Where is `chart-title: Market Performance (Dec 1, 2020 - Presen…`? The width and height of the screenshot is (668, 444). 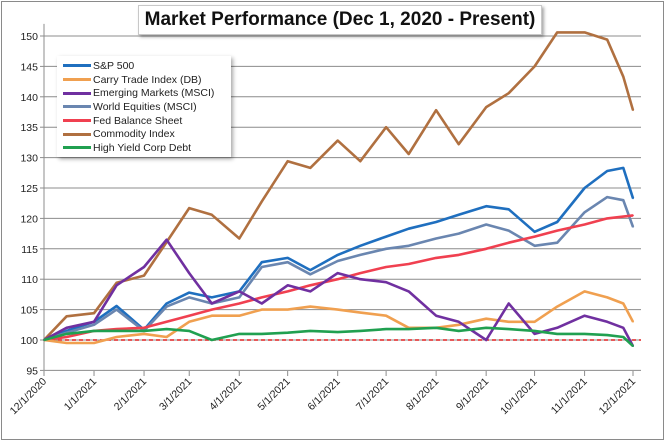 chart-title: Market Performance (Dec 1, 2020 - Presen… is located at coordinates (340, 20).